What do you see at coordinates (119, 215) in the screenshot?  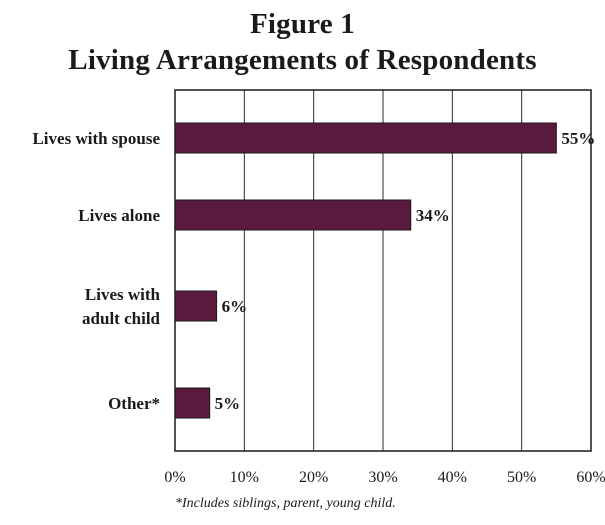 I see `category-label: Lives alone` at bounding box center [119, 215].